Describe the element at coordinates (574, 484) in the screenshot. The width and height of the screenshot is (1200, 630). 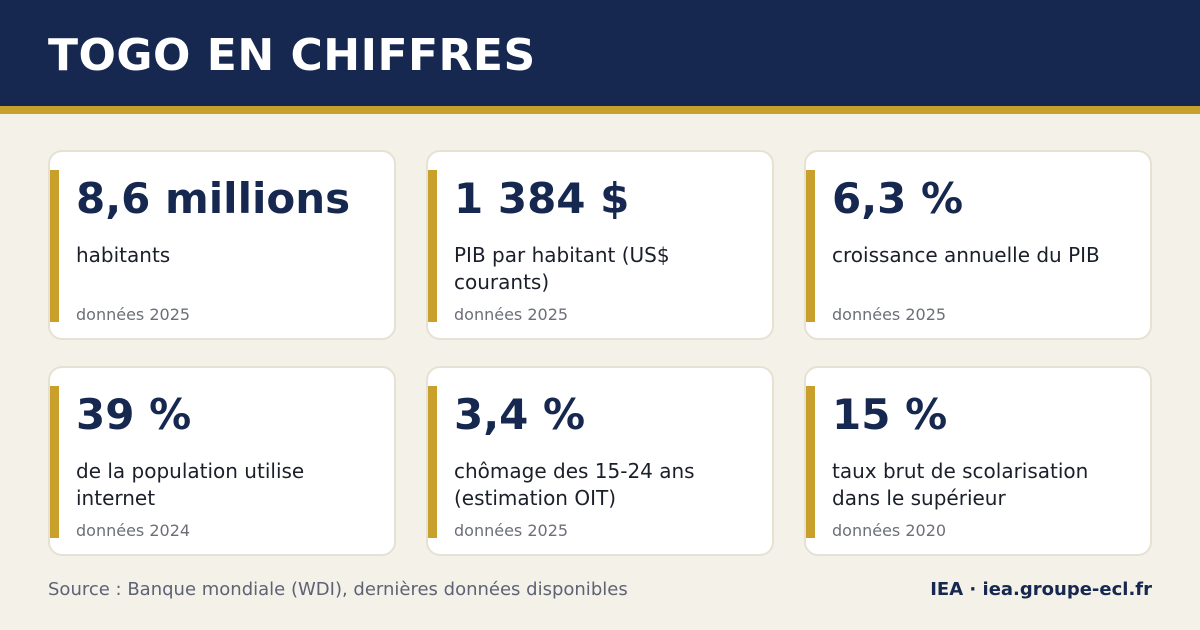
I see `stat-label: chômage des 15-24 ans (estimation OIT)` at that location.